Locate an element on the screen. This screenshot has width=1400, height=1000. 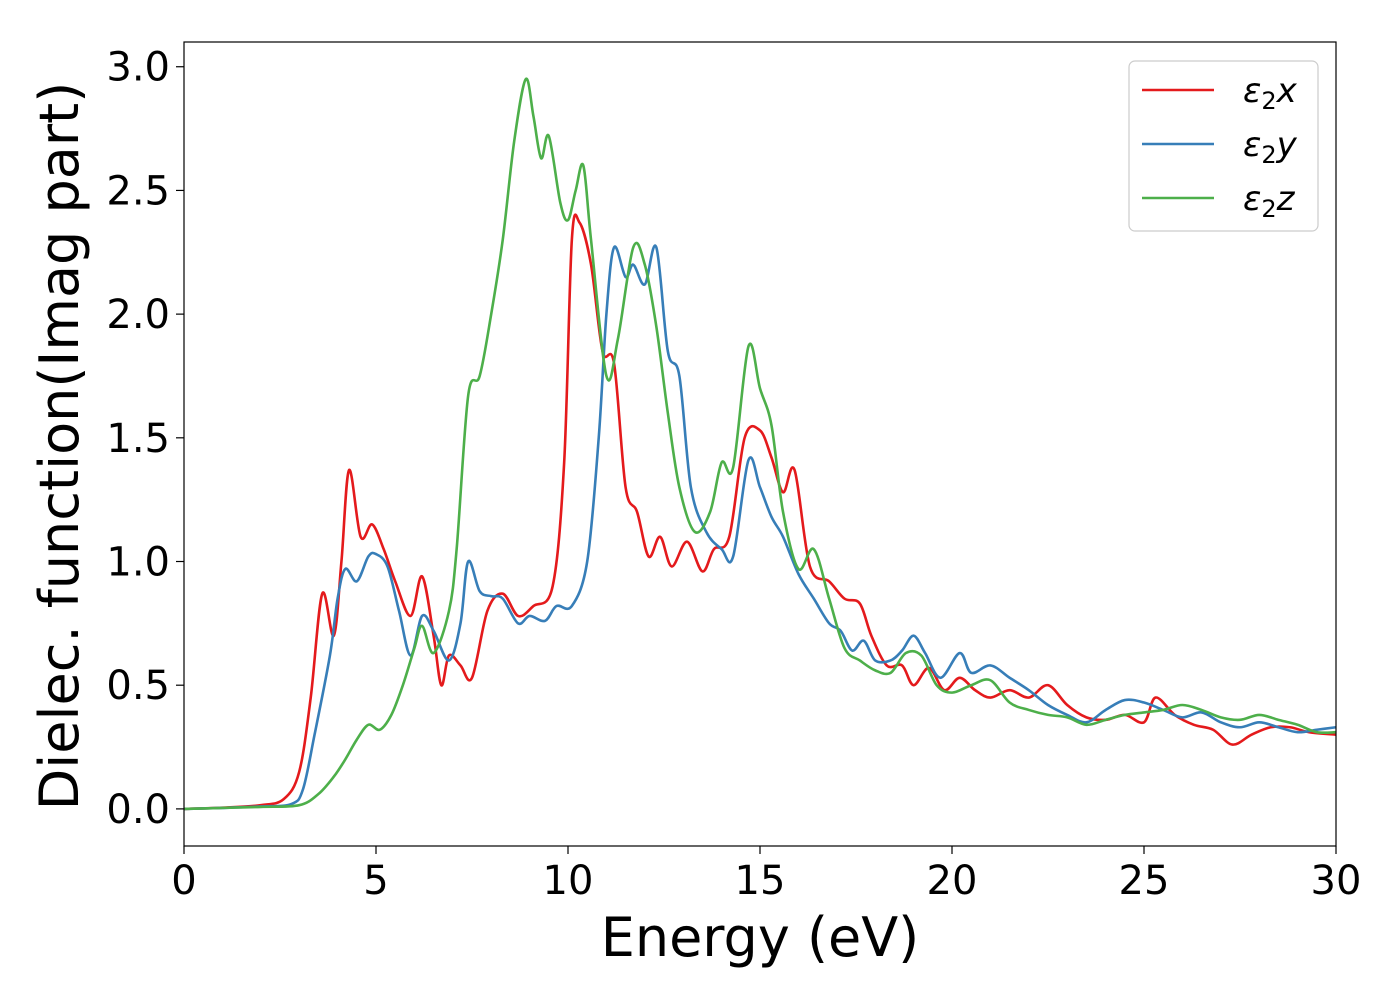
y-tick-label: 2.0 is located at coordinates (138, 315).